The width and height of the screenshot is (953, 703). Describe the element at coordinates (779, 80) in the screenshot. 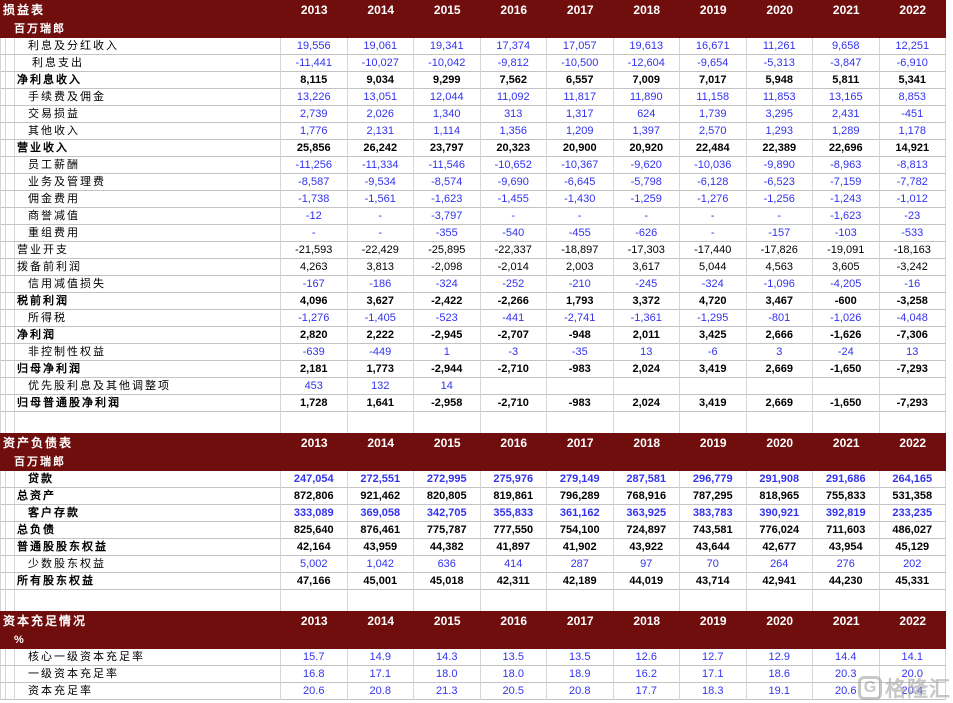

I see `value-cell: 5,948` at that location.